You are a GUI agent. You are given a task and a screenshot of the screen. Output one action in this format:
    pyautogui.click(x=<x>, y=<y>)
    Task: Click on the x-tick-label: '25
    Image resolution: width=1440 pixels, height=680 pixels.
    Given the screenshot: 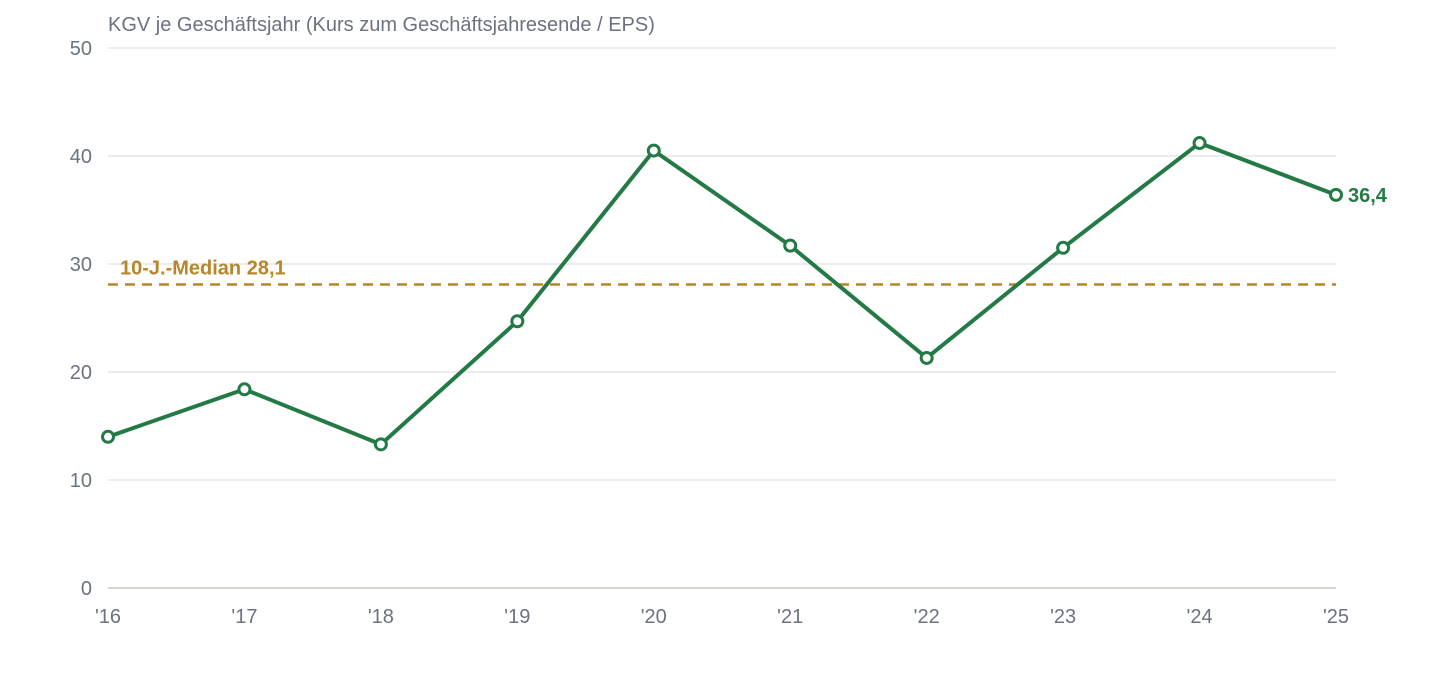 What is the action you would take?
    pyautogui.click(x=1336, y=617)
    